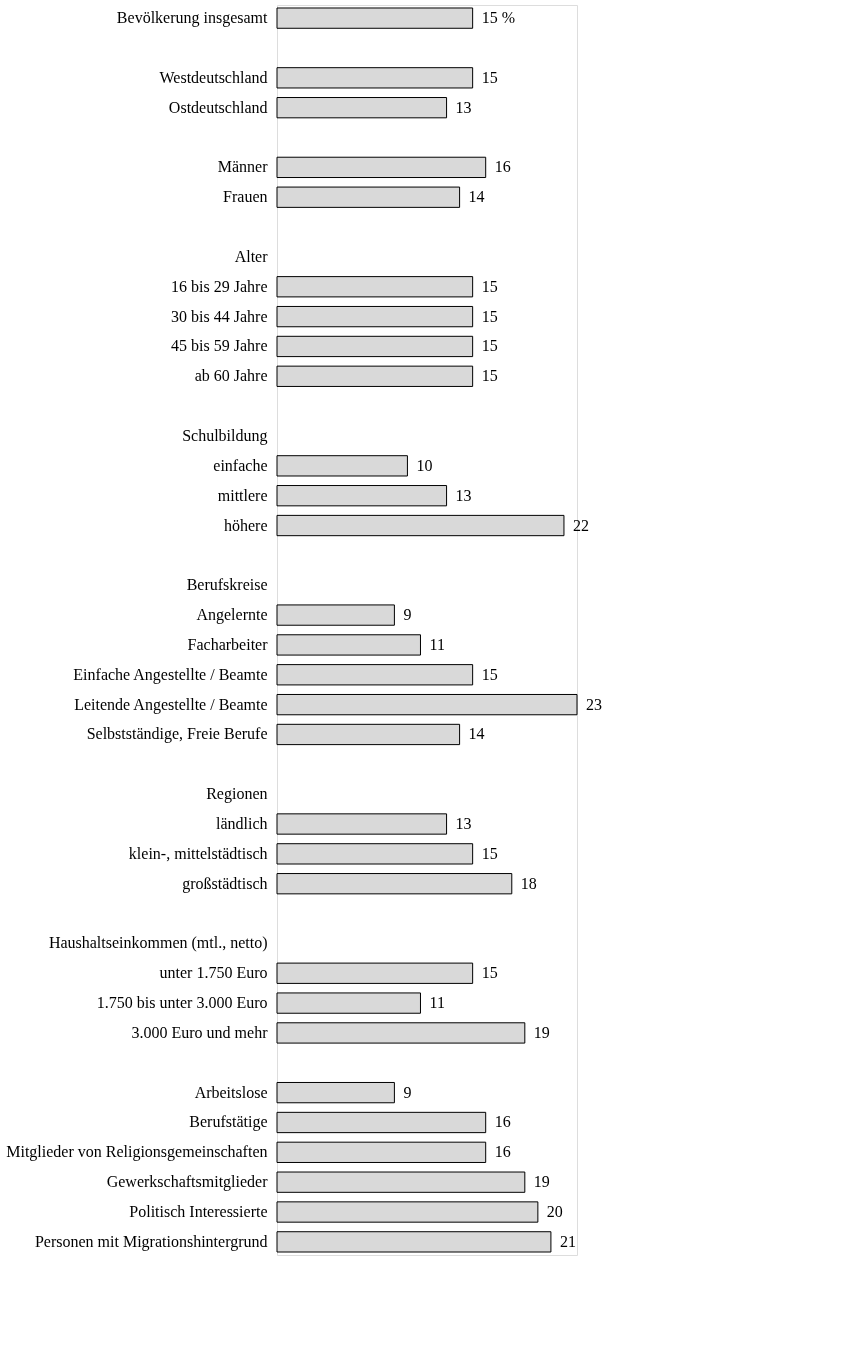 This screenshot has height=1365, width=867. I want to click on y-tick-label: Angelernte, so click(232, 615).